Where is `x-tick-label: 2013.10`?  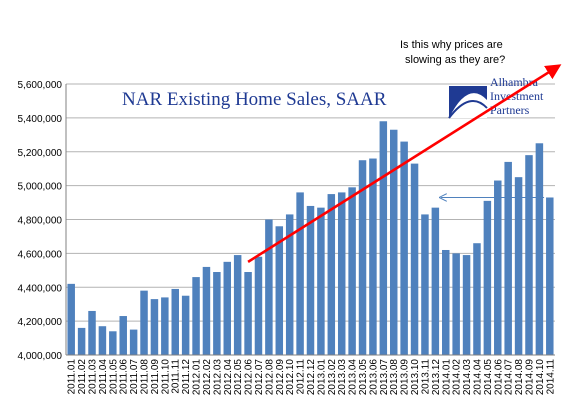 x-tick-label: 2013.10 is located at coordinates (415, 377).